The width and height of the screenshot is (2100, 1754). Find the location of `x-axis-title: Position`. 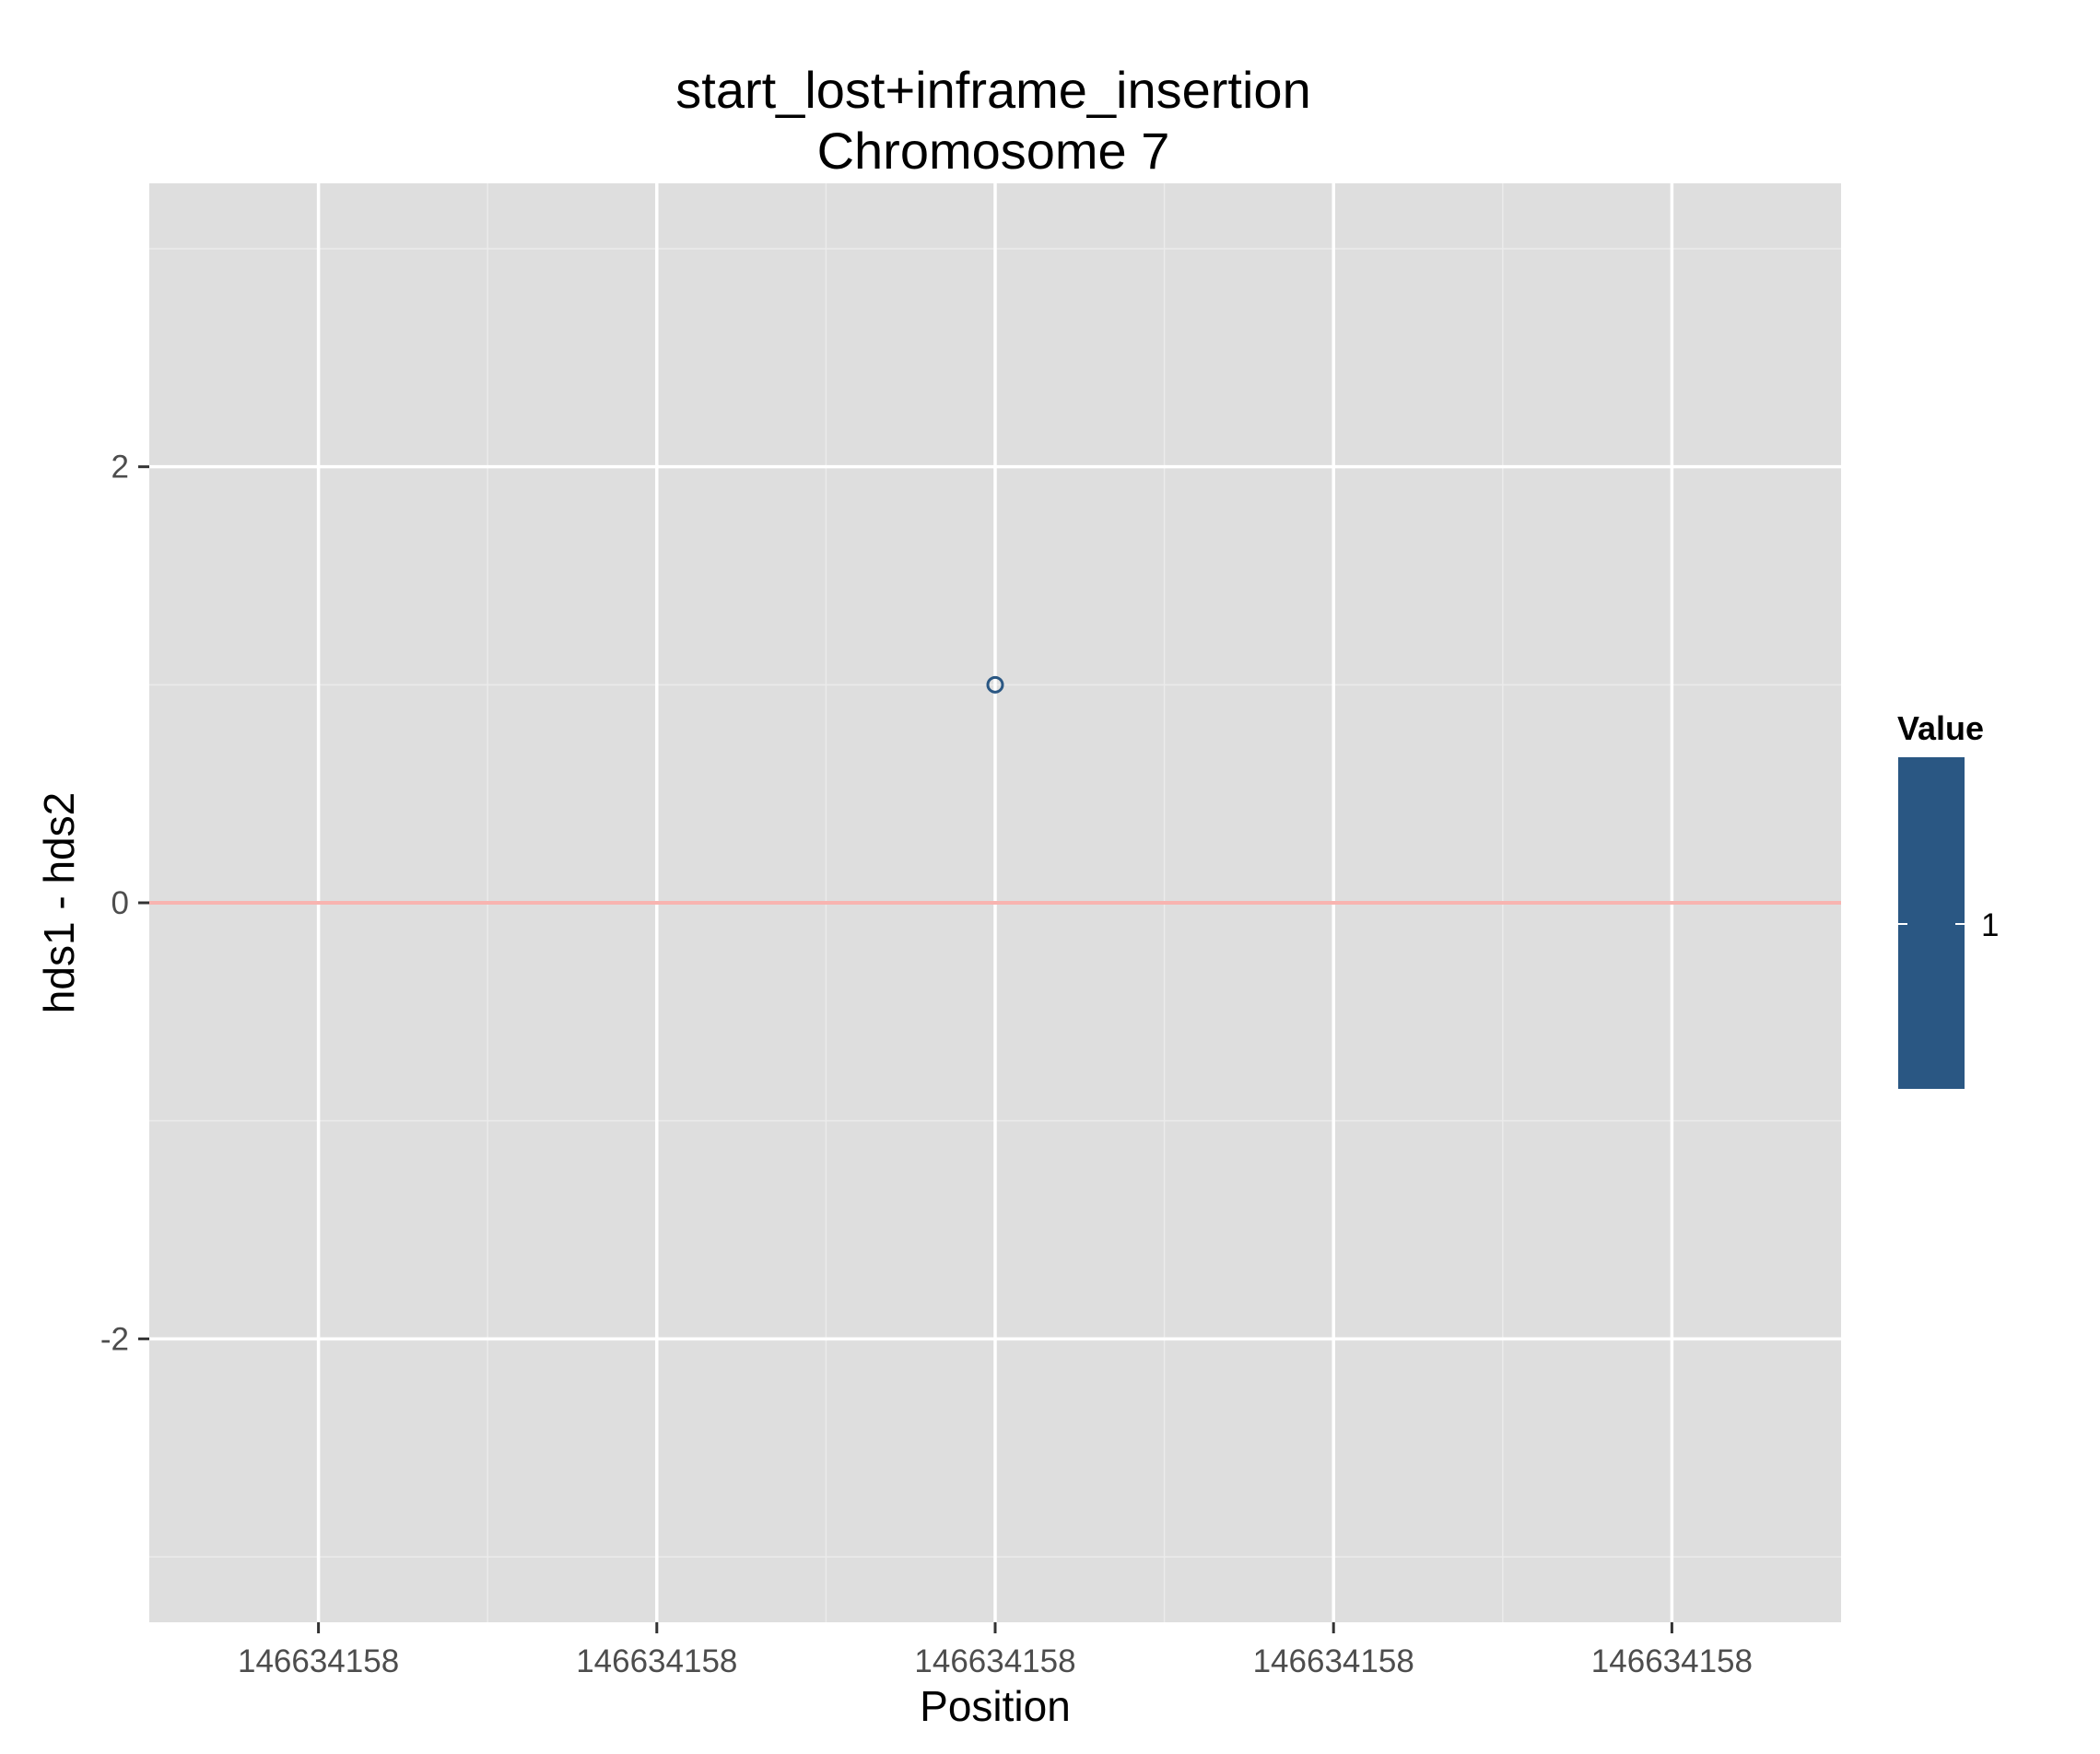

x-axis-title: Position is located at coordinates (996, 1706).